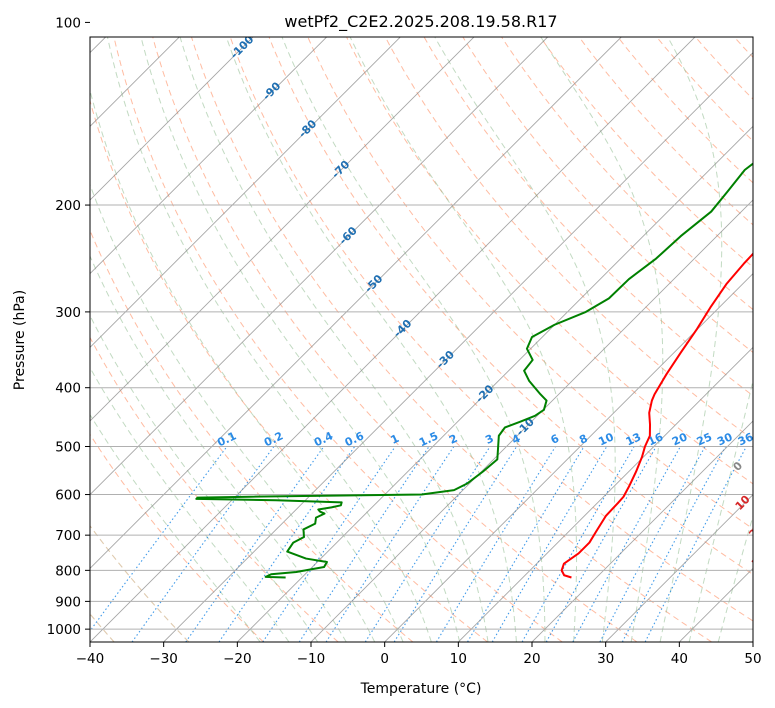  Describe the element at coordinates (20, 340) in the screenshot. I see `y-axis-label: Pressure (hPa)` at that location.